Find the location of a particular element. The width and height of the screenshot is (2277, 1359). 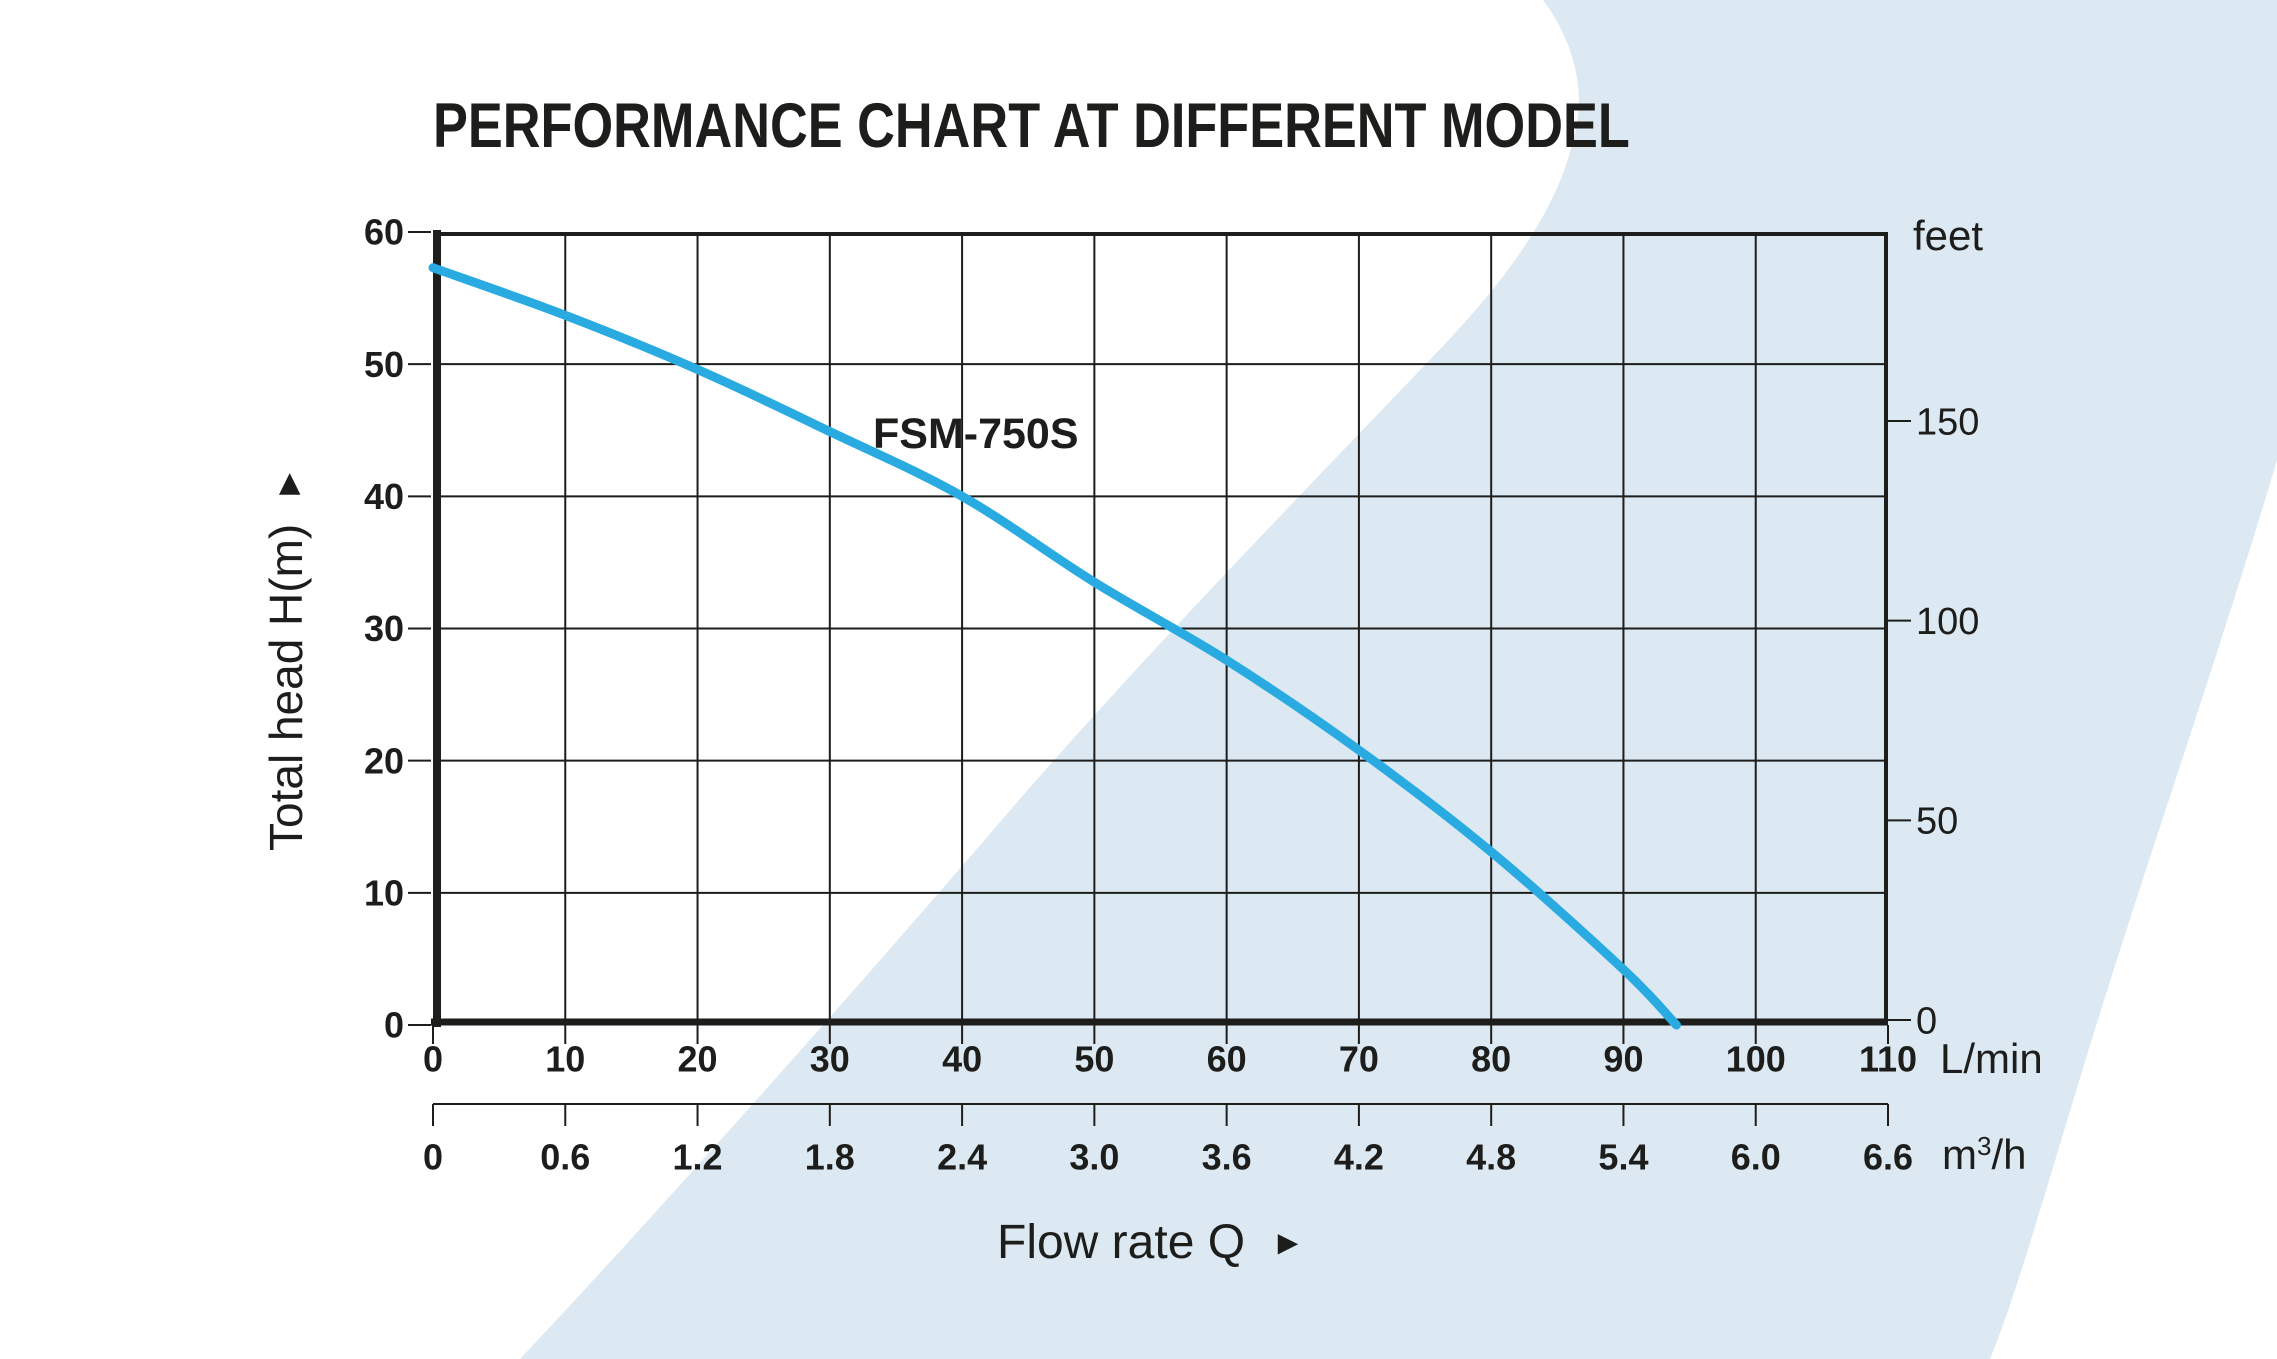

y-axis-tick-label: 50 is located at coordinates (384, 364).